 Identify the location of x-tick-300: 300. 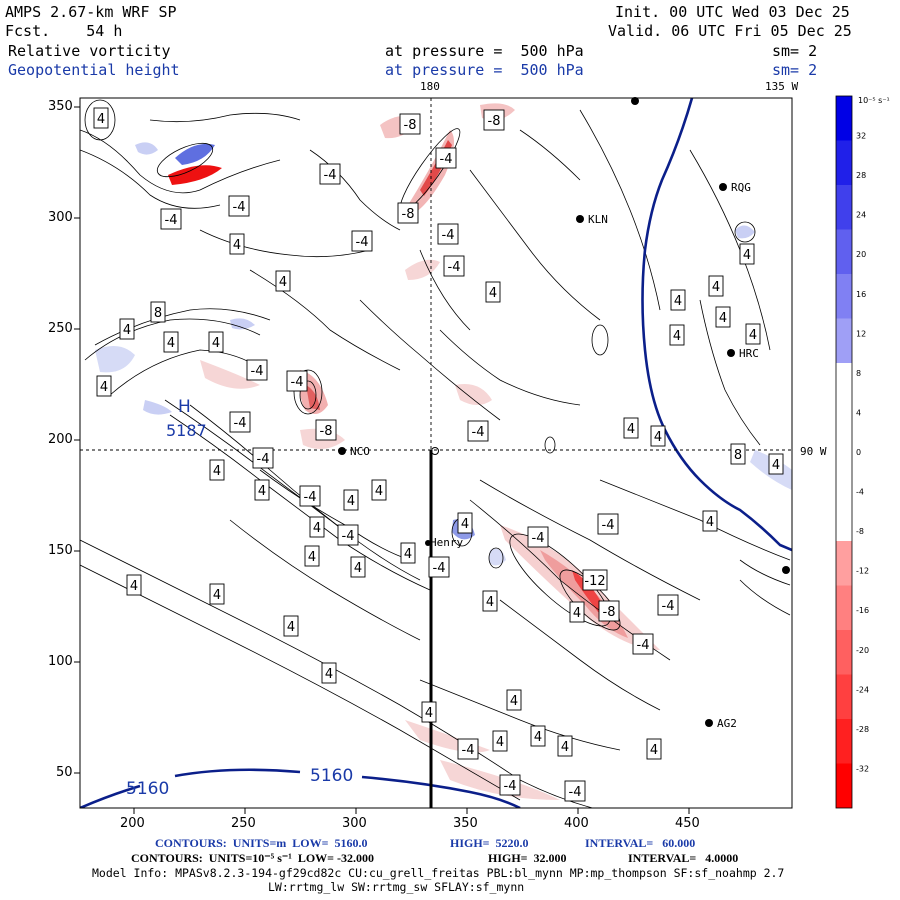
(354, 823).